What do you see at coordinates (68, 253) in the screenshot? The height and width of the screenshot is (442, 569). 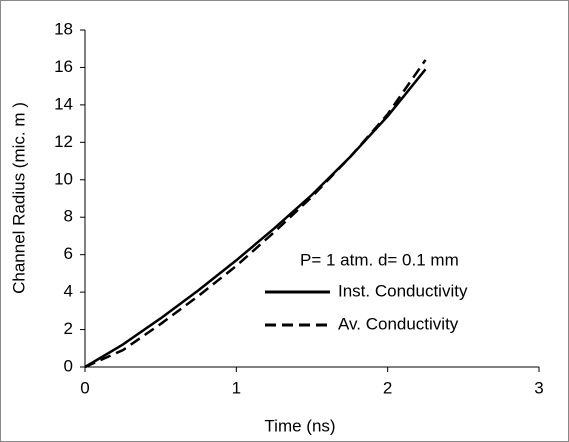 I see `y-tick-label: 6` at bounding box center [68, 253].